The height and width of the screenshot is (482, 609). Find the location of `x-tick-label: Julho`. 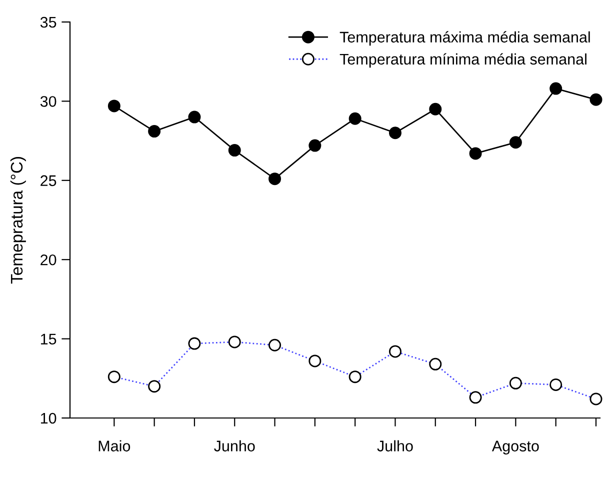

x-tick-label: Julho is located at coordinates (395, 446).